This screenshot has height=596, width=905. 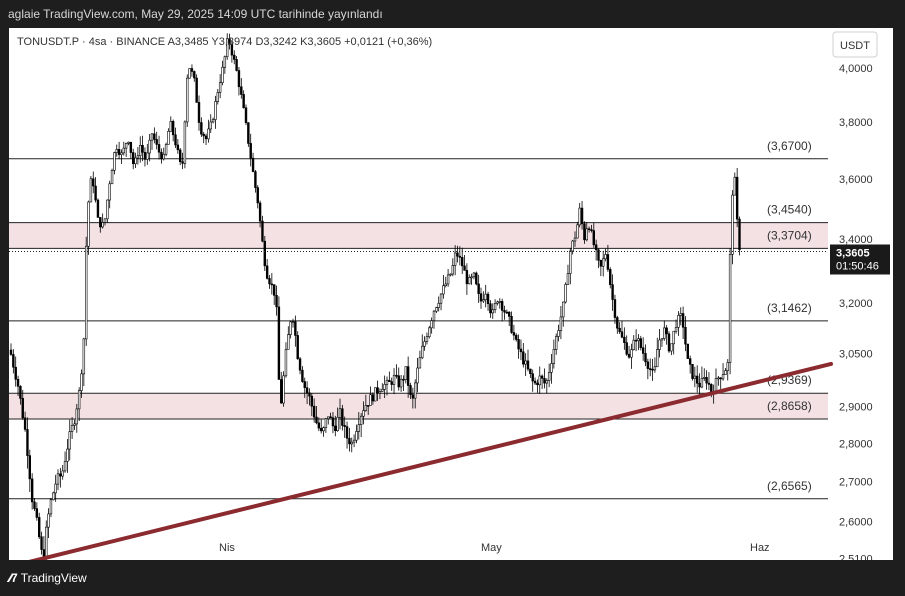 What do you see at coordinates (789, 486) in the screenshot?
I see `level-label-6: (2,6565)` at bounding box center [789, 486].